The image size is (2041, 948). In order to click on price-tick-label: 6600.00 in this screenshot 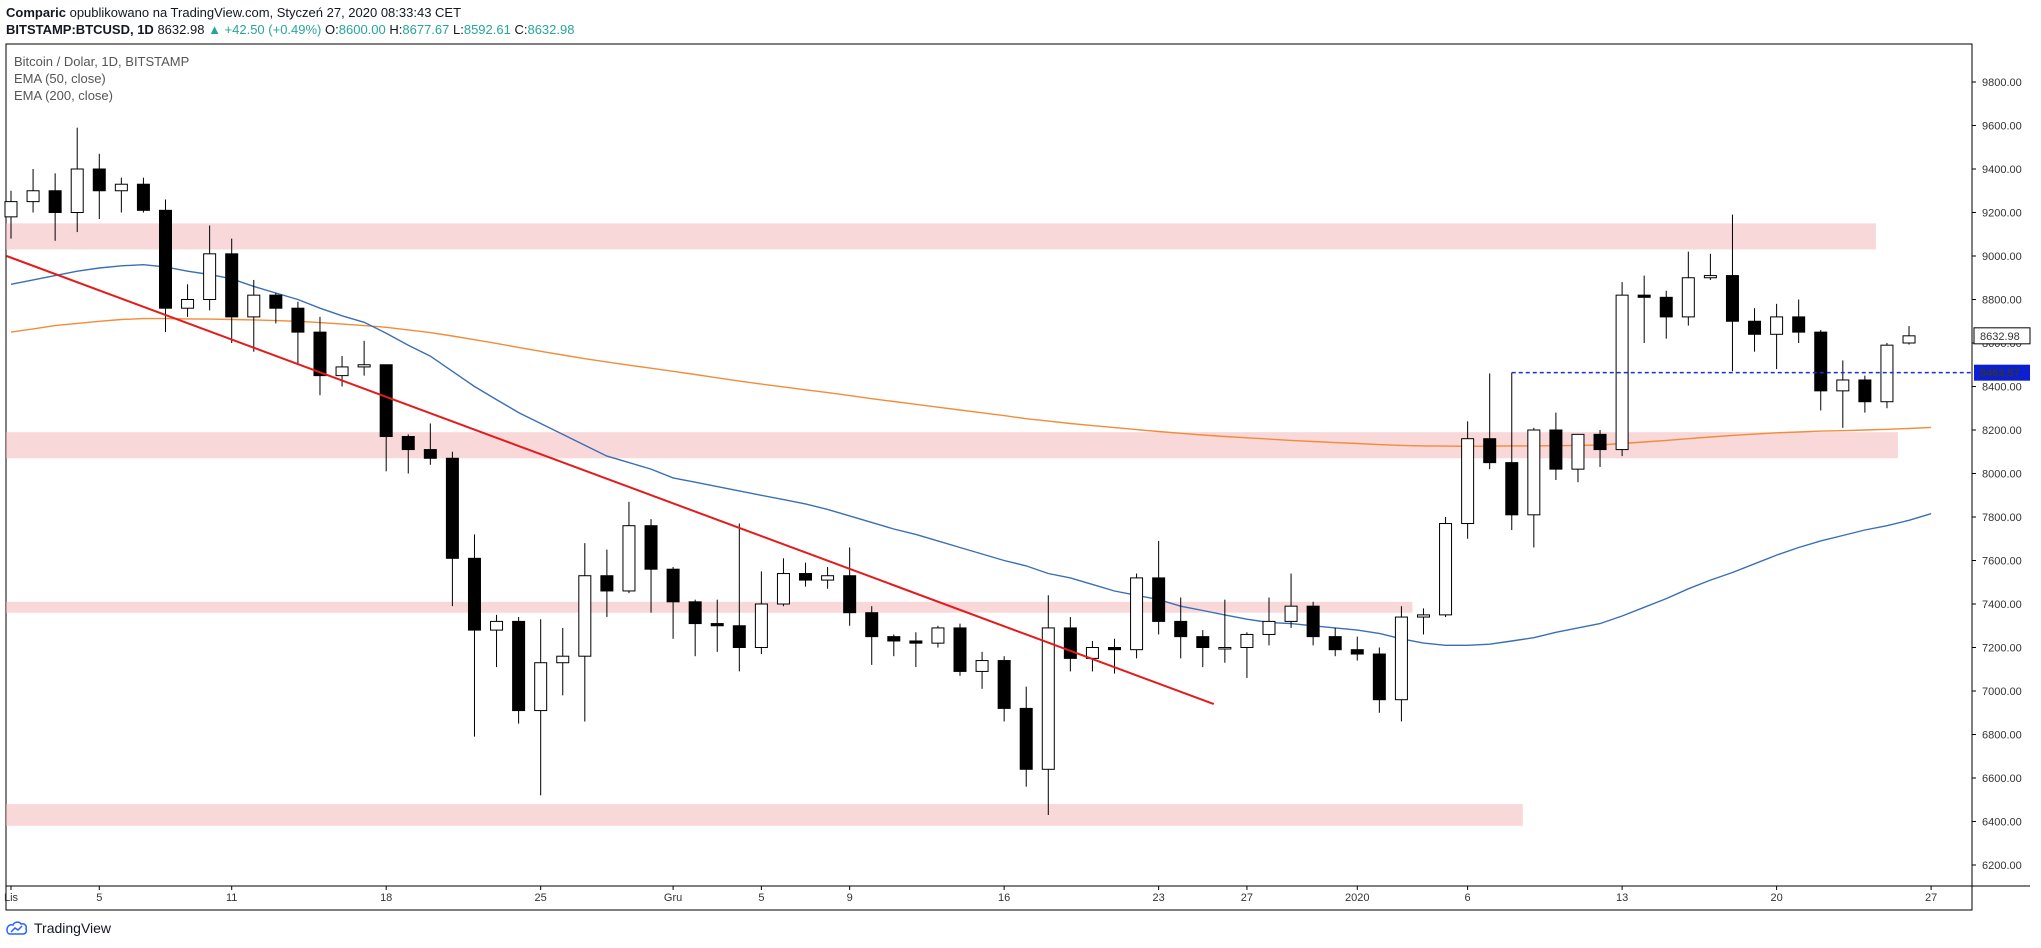, I will do `click(2002, 779)`.